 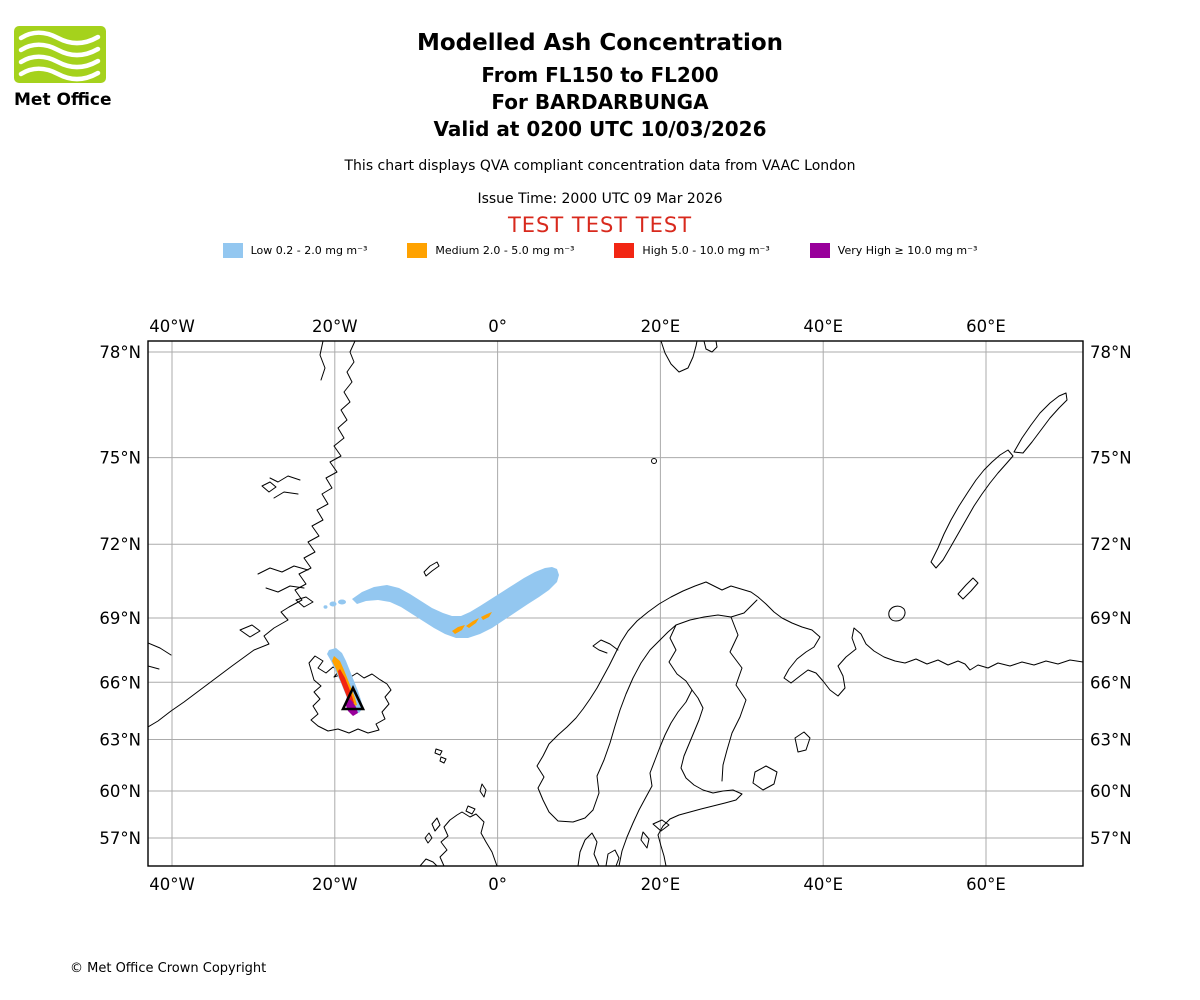 I want to click on legend-swatch-high, so click(x=624, y=250).